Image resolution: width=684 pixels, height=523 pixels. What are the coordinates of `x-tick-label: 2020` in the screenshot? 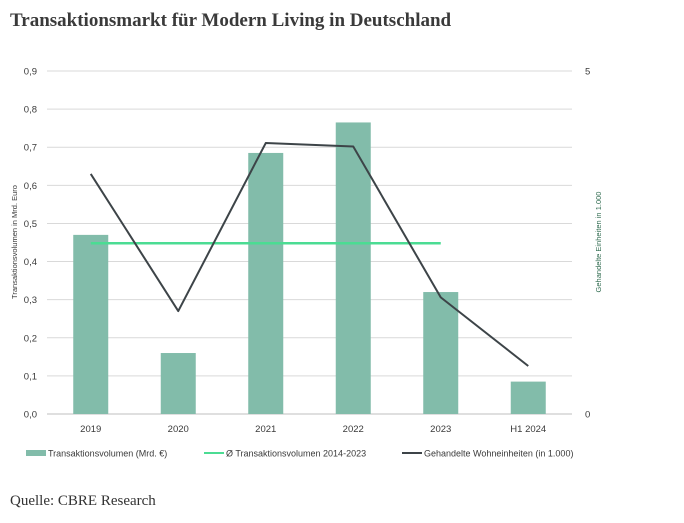 It's located at (178, 429).